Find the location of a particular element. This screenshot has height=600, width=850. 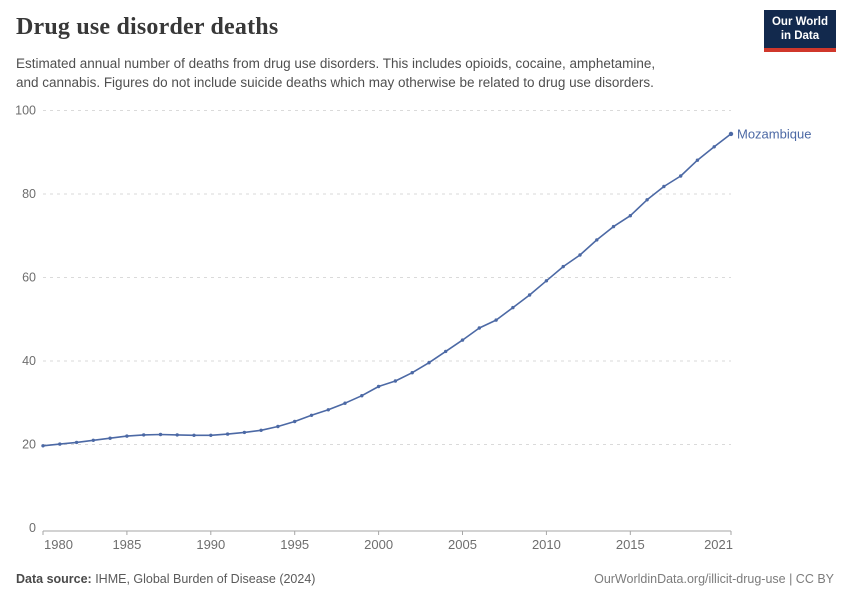

data-source-text: IHME, Global Burden of Disease (2024) is located at coordinates (203, 579).